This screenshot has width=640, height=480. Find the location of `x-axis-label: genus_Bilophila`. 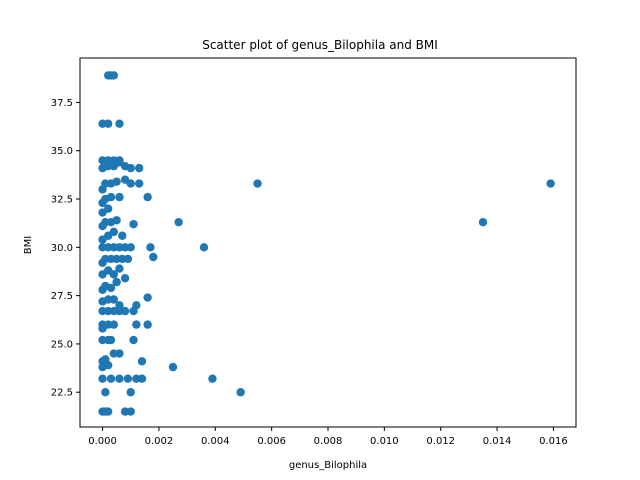

x-axis-label: genus_Bilophila is located at coordinates (328, 465).